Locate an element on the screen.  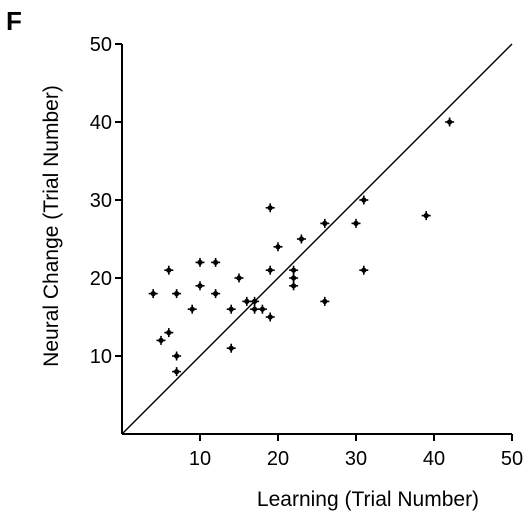
y-tick-label: 20 is located at coordinates (101, 279).